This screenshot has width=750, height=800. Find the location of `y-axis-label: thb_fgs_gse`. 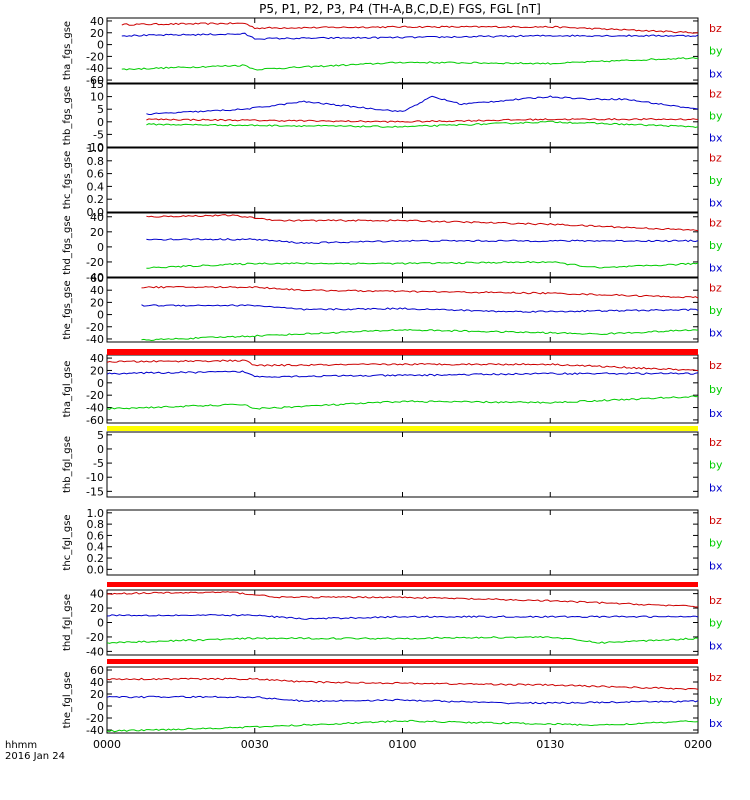

y-axis-label: thb_fgs_gse is located at coordinates (67, 115).